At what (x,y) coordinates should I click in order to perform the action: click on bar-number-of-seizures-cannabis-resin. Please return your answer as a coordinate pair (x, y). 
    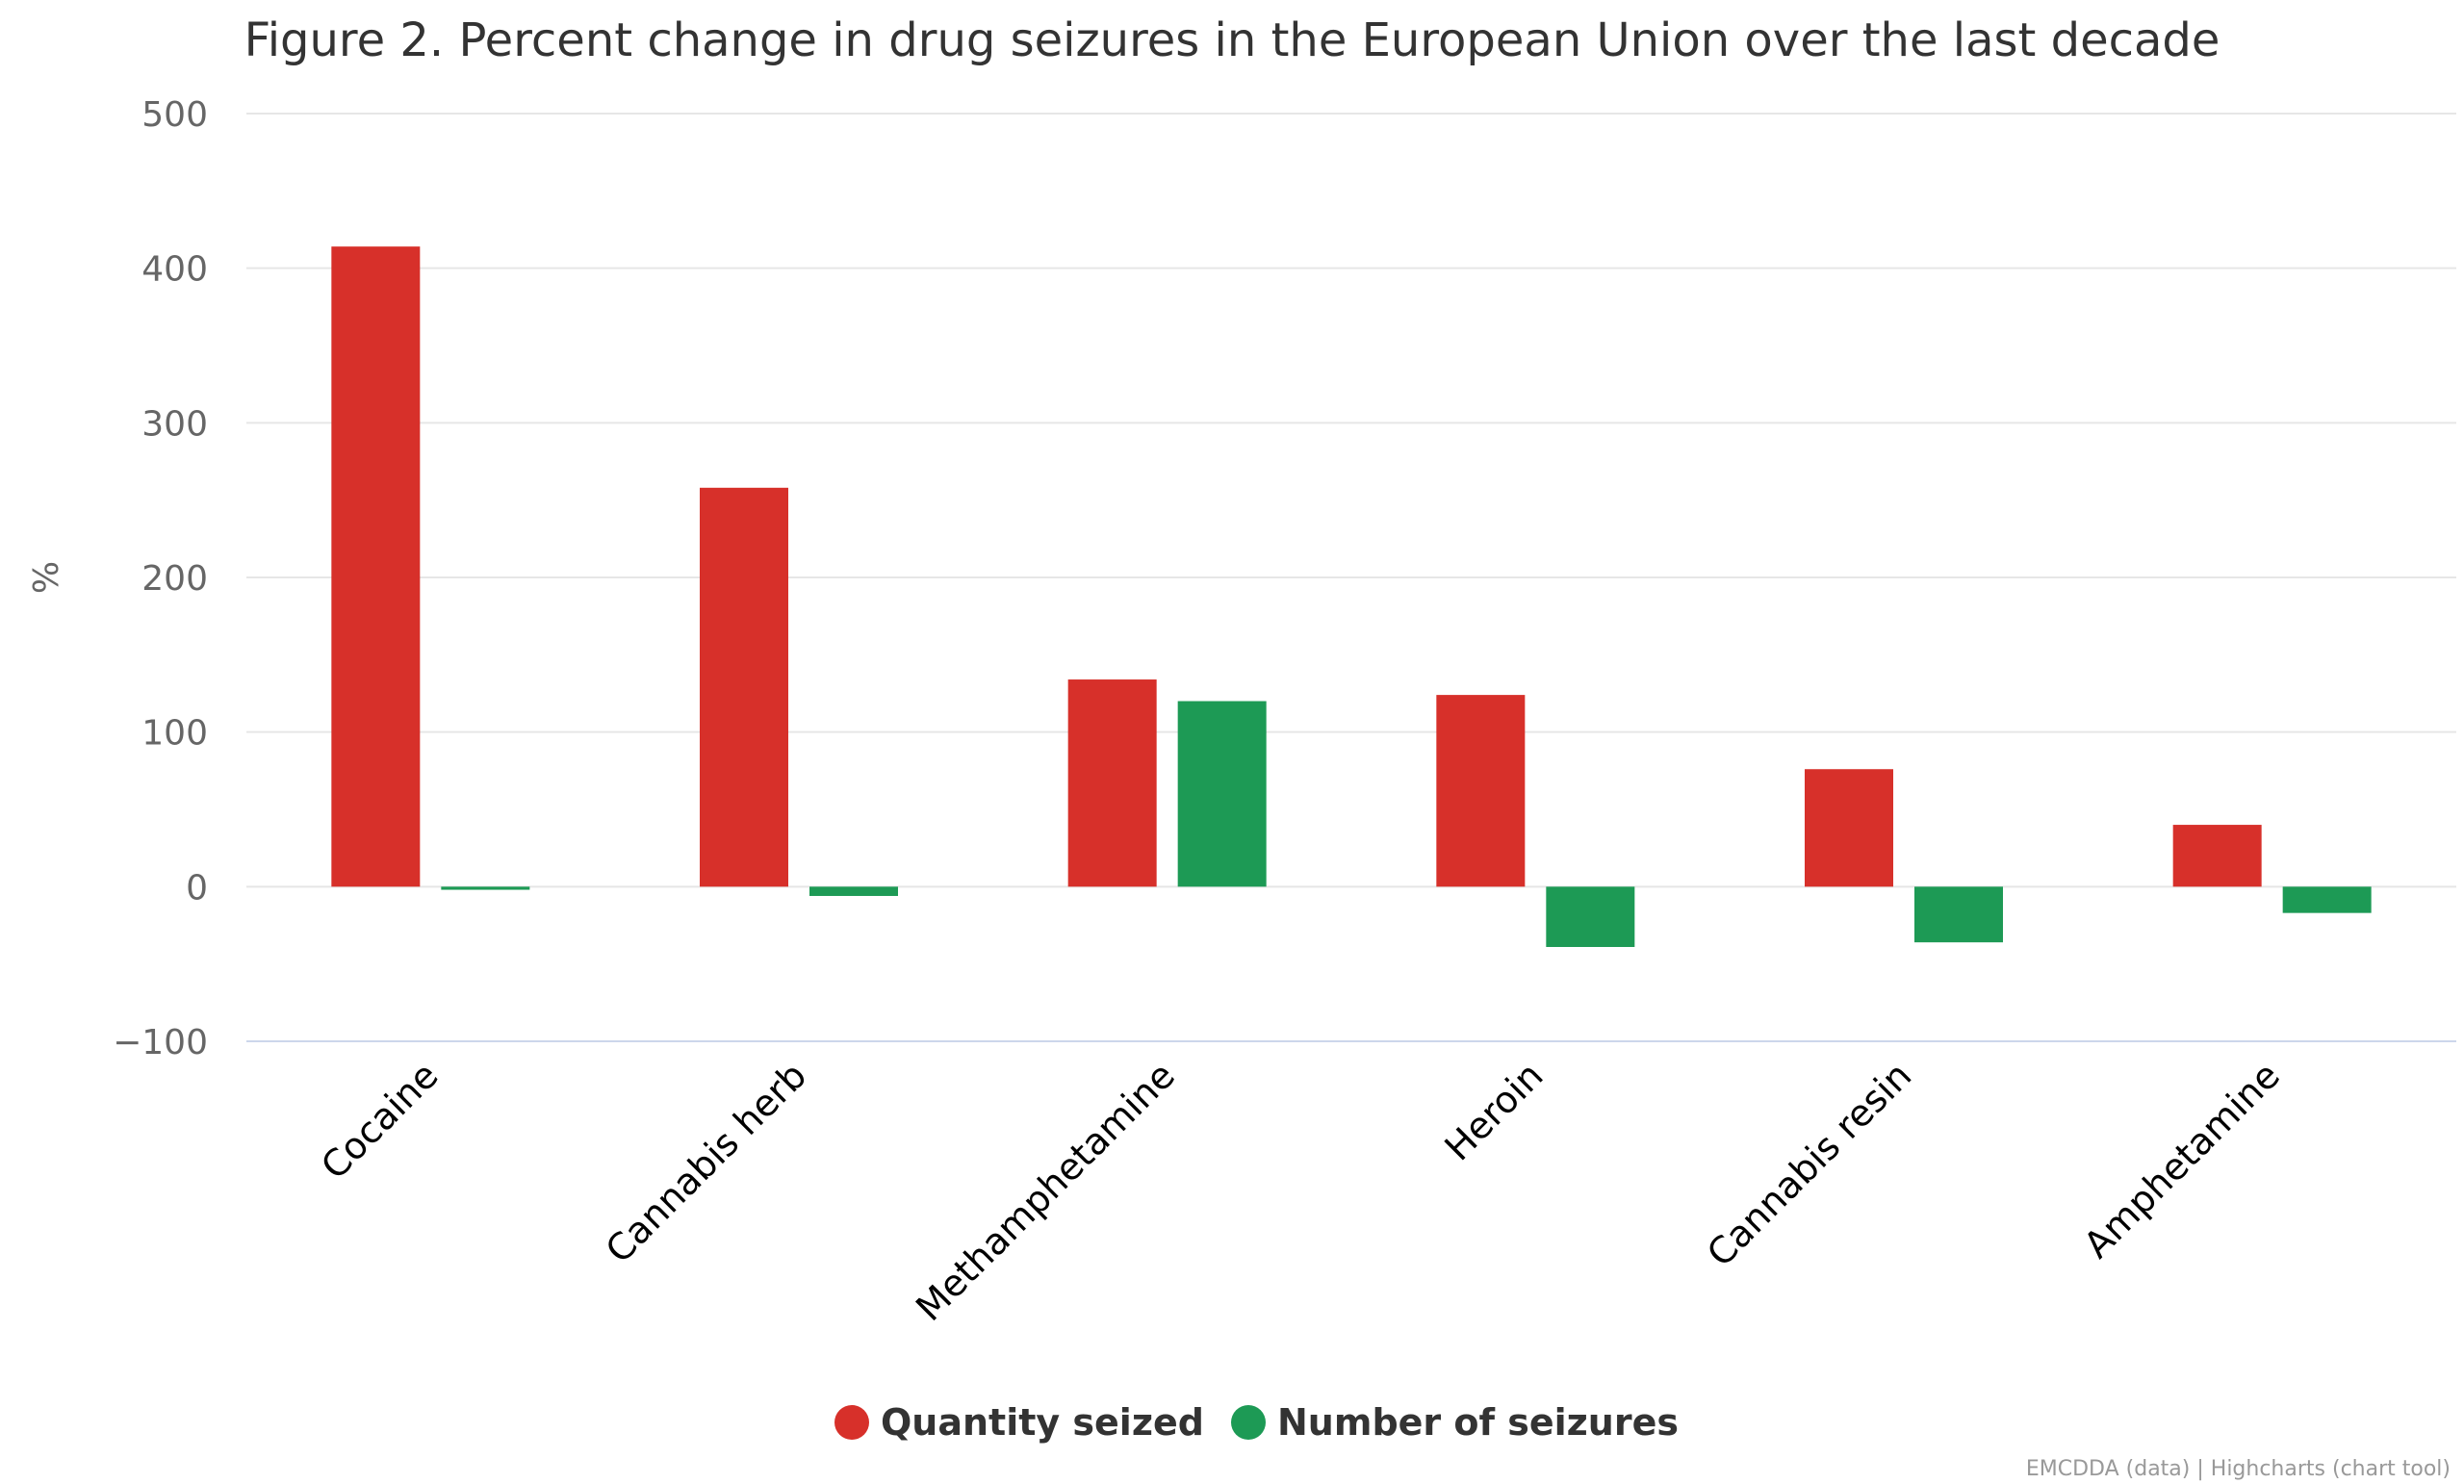
    Looking at the image, I should click on (1958, 914).